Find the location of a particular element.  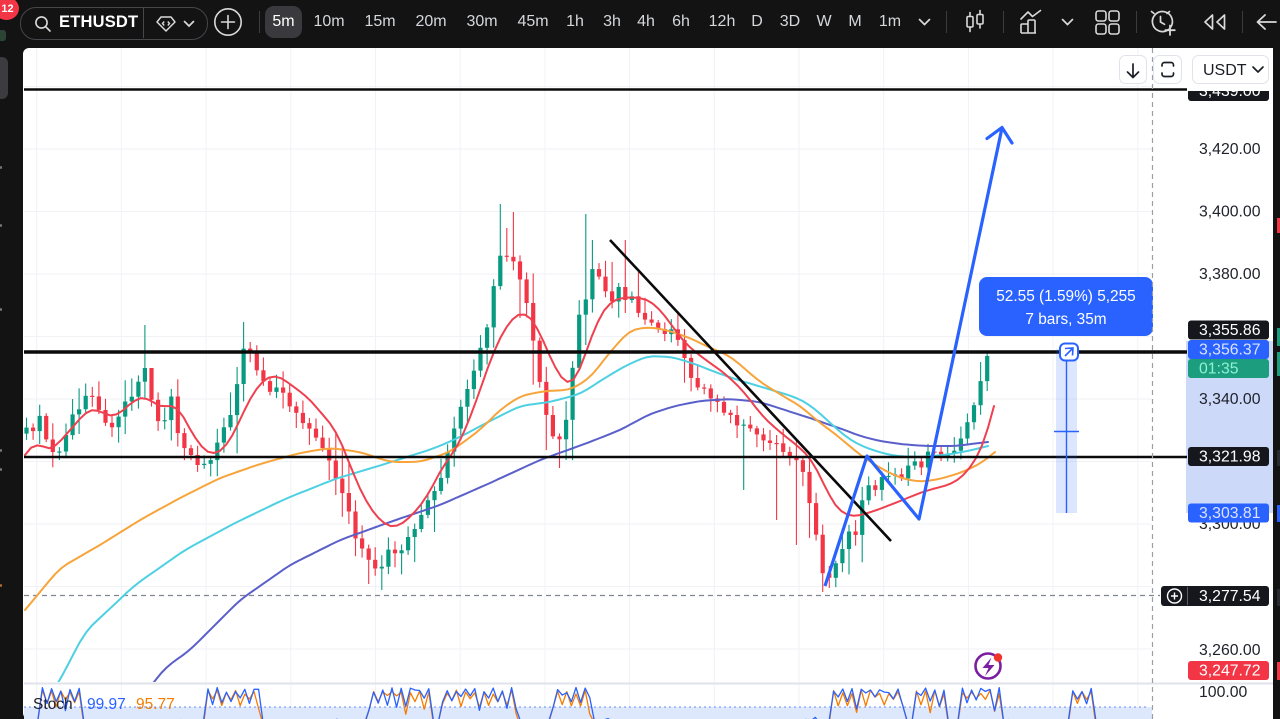

svg-text: 3,321.98 is located at coordinates (1230, 457).